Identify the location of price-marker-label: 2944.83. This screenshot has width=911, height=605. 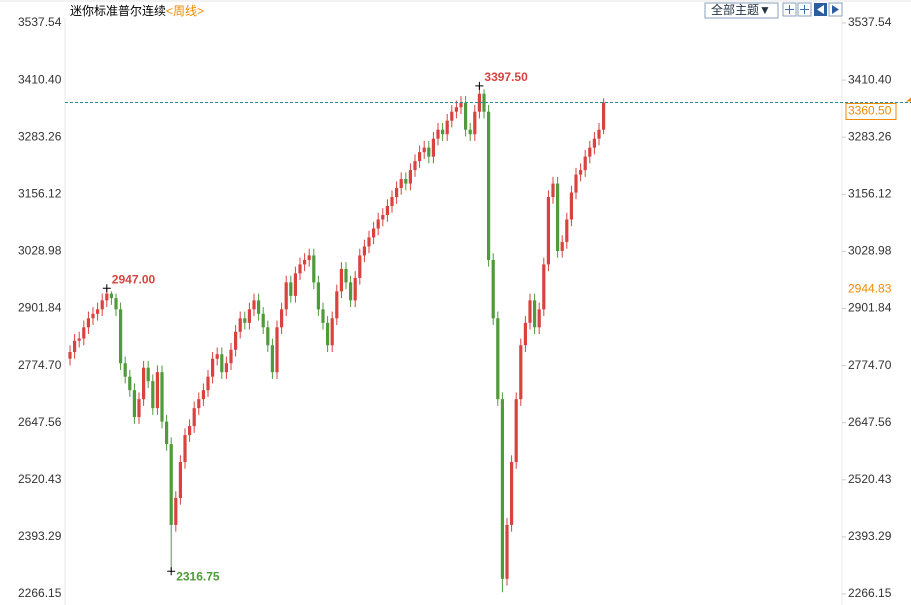
(870, 288).